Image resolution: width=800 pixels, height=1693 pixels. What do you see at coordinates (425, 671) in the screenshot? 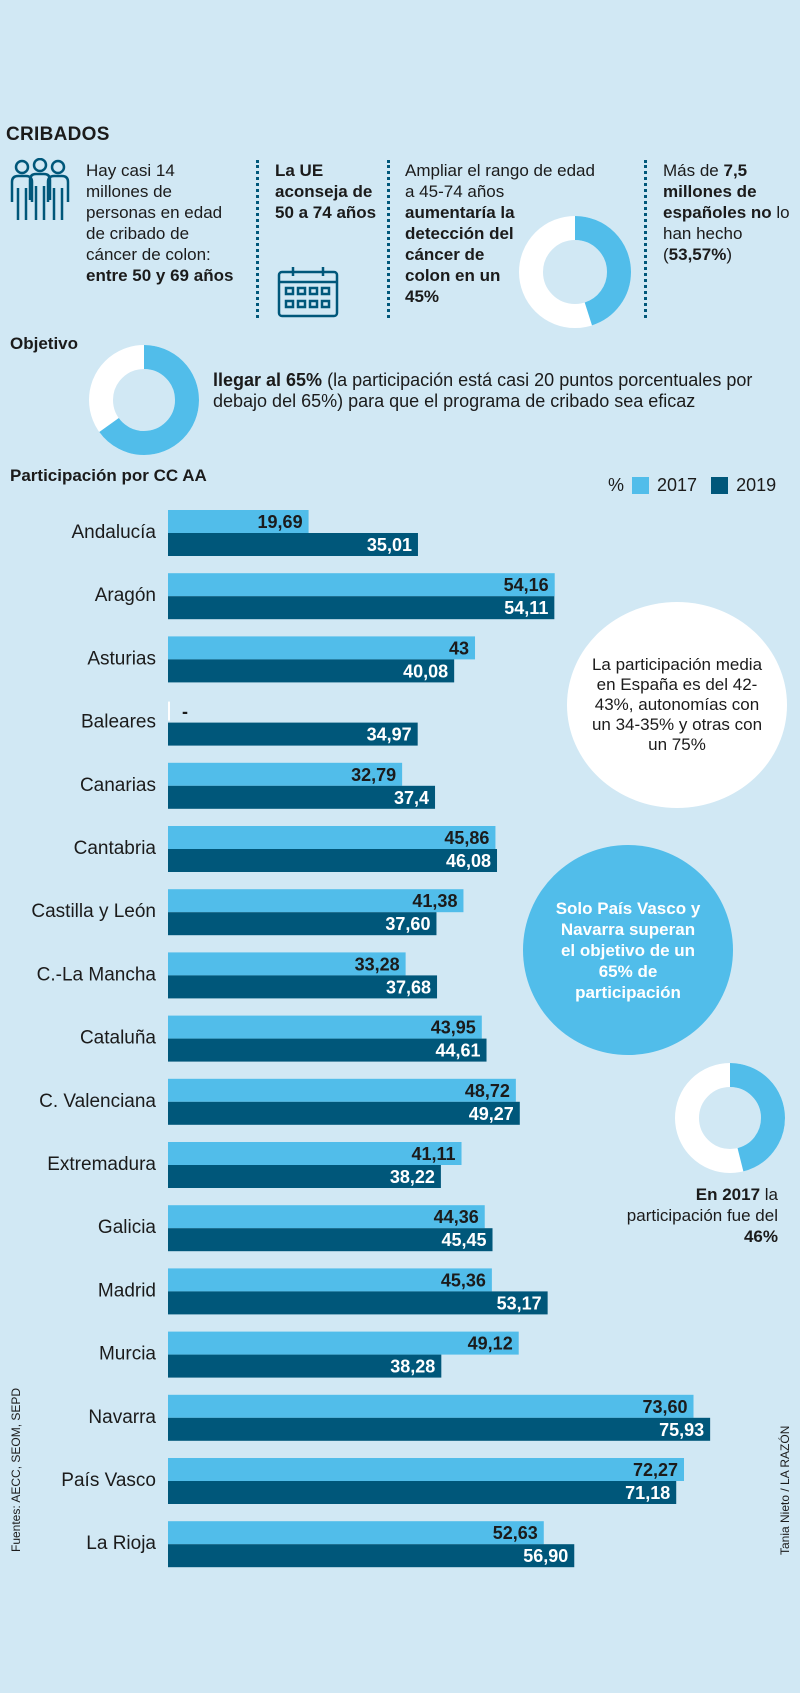
I see `bar-value-label: 40,08` at bounding box center [425, 671].